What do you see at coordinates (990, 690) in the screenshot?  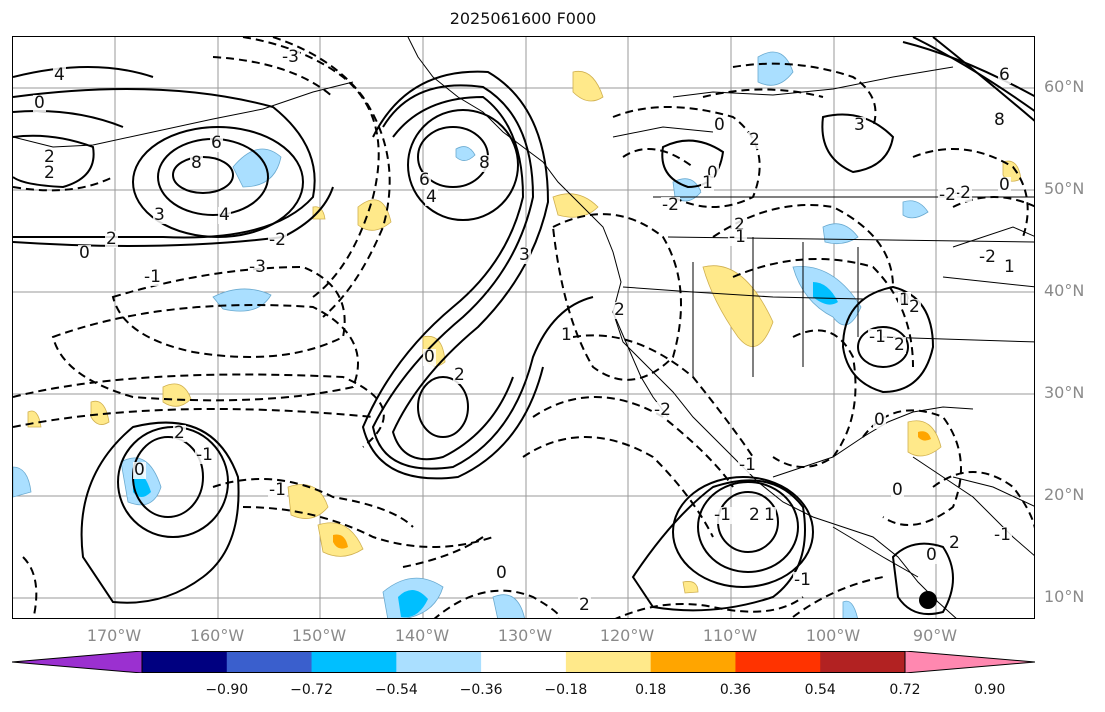 I see `colorbar-tick-label: 0.90` at bounding box center [990, 690].